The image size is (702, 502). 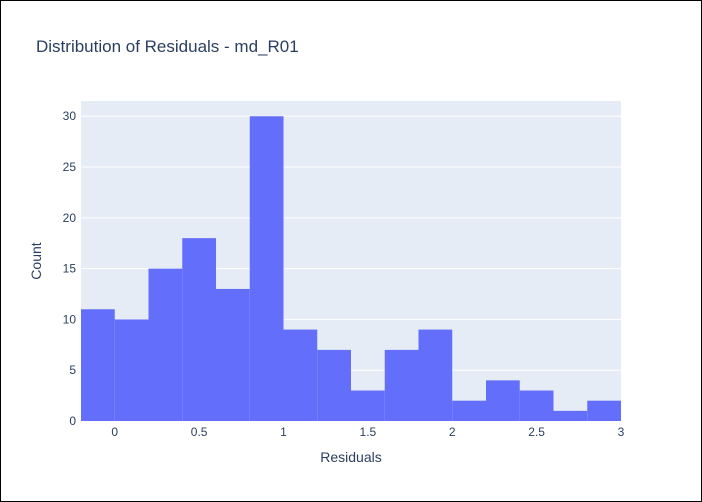 I want to click on y-tick-label: 5, so click(x=72, y=370).